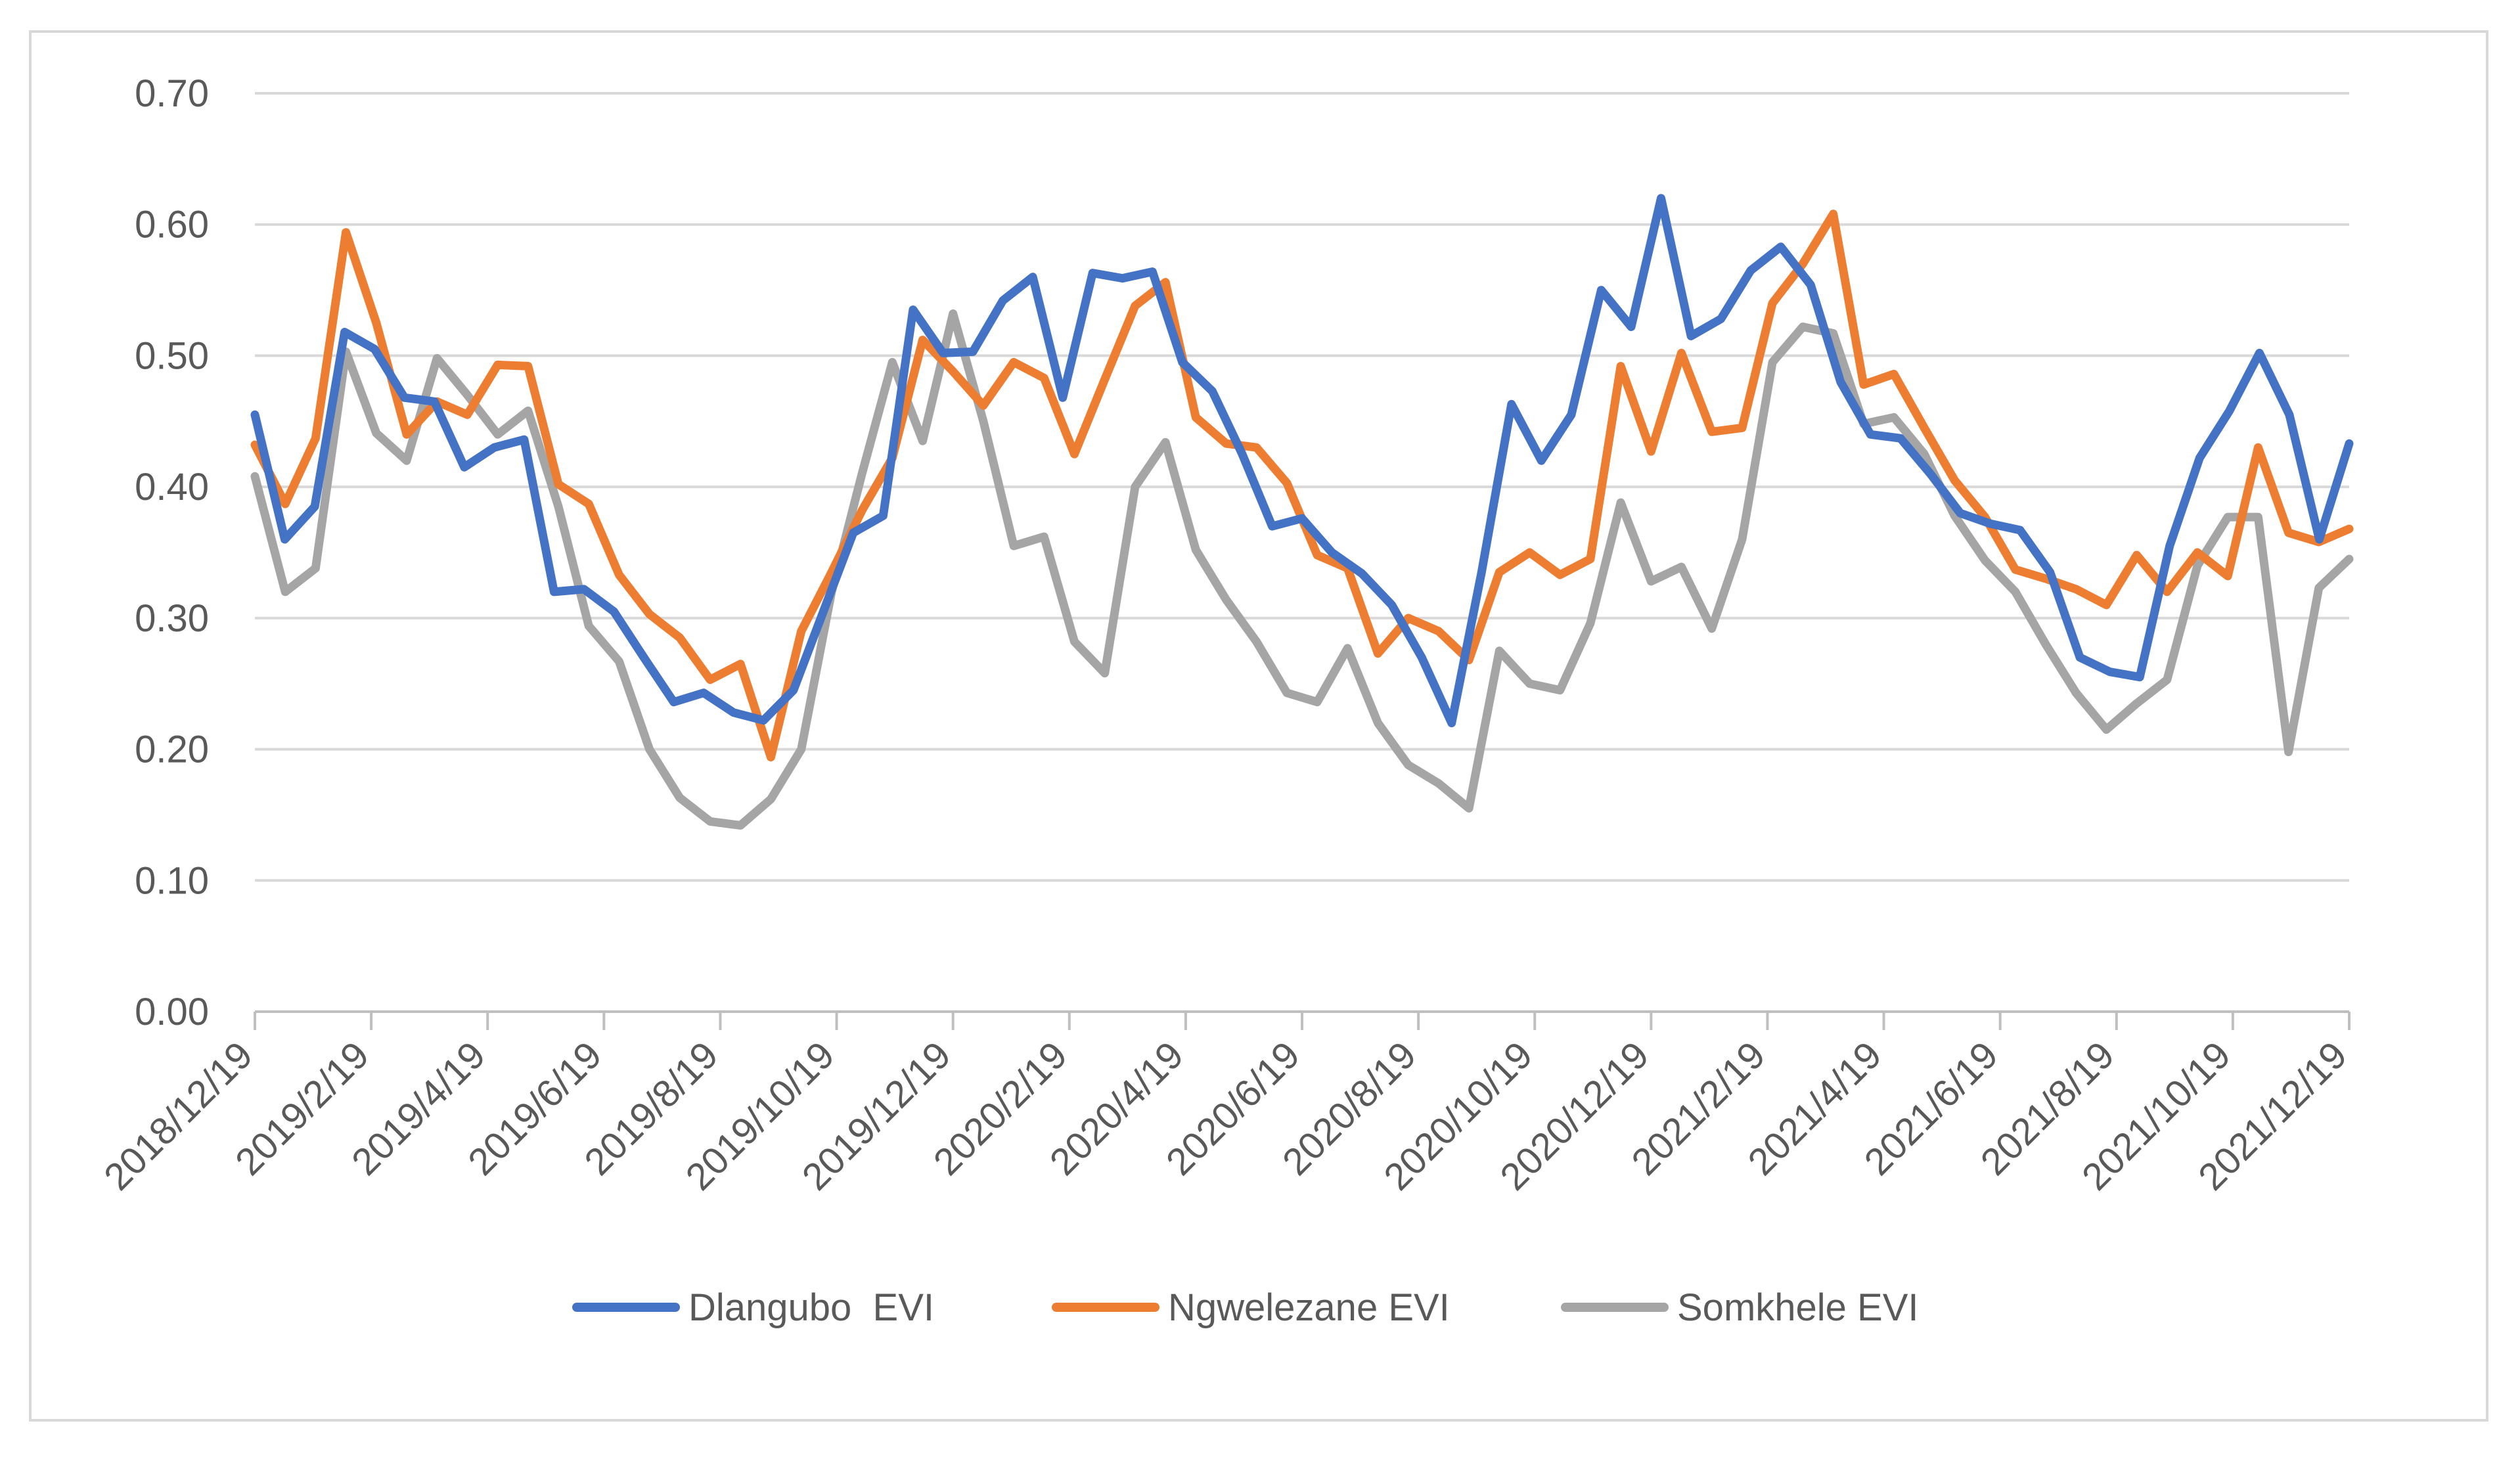 The height and width of the screenshot is (1461, 2520). What do you see at coordinates (172, 487) in the screenshot?
I see `y-tick-label: 0.40` at bounding box center [172, 487].